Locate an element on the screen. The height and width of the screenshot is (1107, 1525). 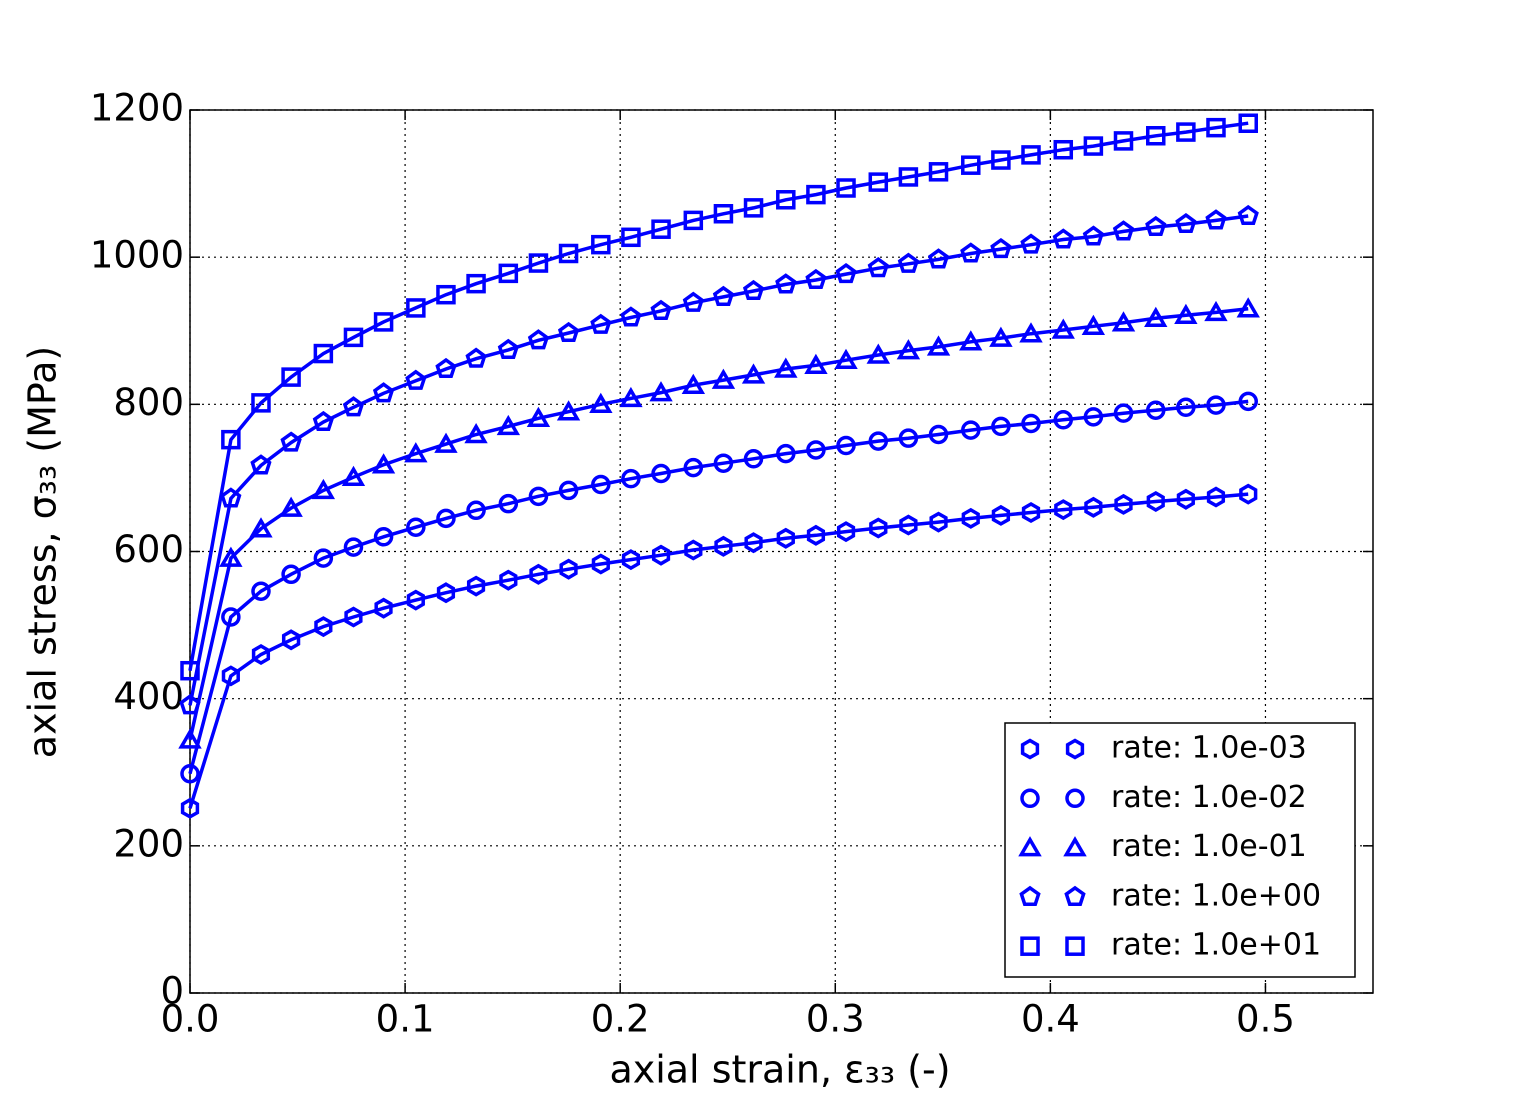
y-tick-label: 600 is located at coordinates (148, 549).